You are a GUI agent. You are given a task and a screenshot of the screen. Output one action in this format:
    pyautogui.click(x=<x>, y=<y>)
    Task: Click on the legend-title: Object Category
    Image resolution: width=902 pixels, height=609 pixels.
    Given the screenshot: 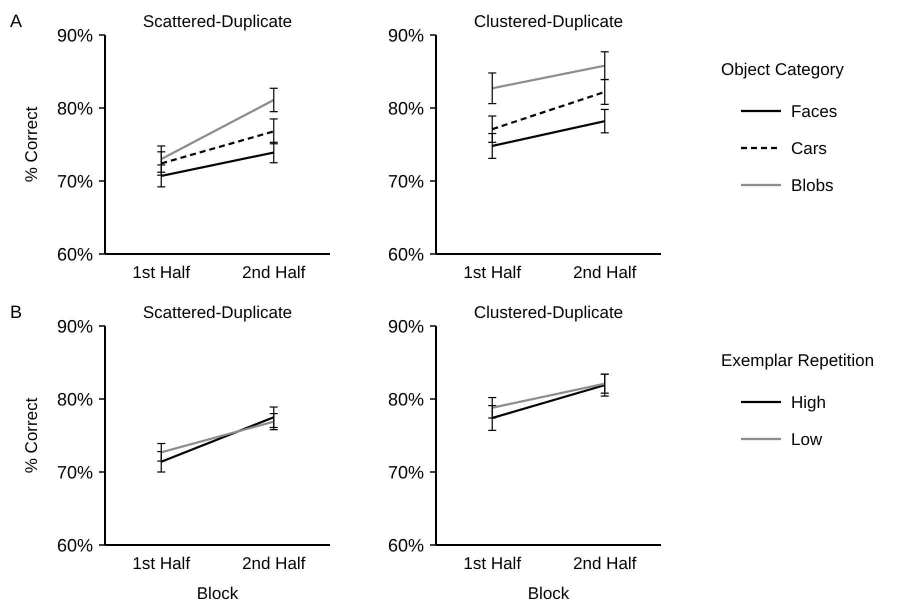 What is the action you would take?
    pyautogui.click(x=782, y=69)
    